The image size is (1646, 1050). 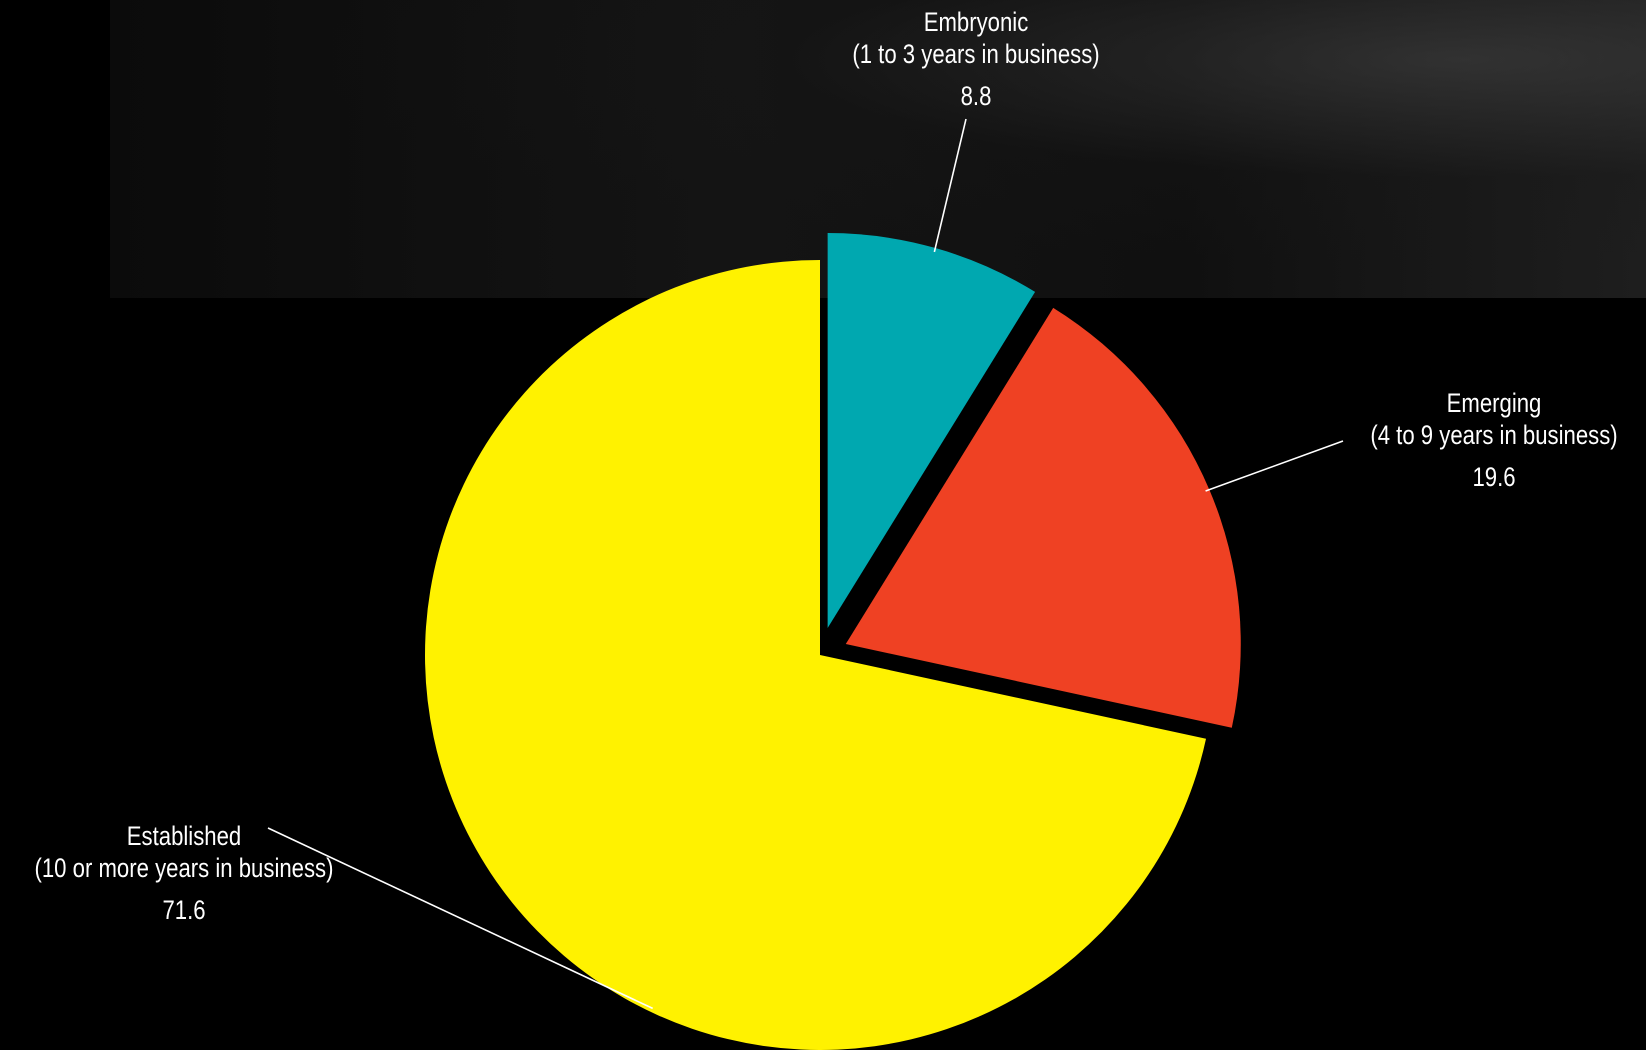 I want to click on leader-line-embryonic, so click(x=950, y=185).